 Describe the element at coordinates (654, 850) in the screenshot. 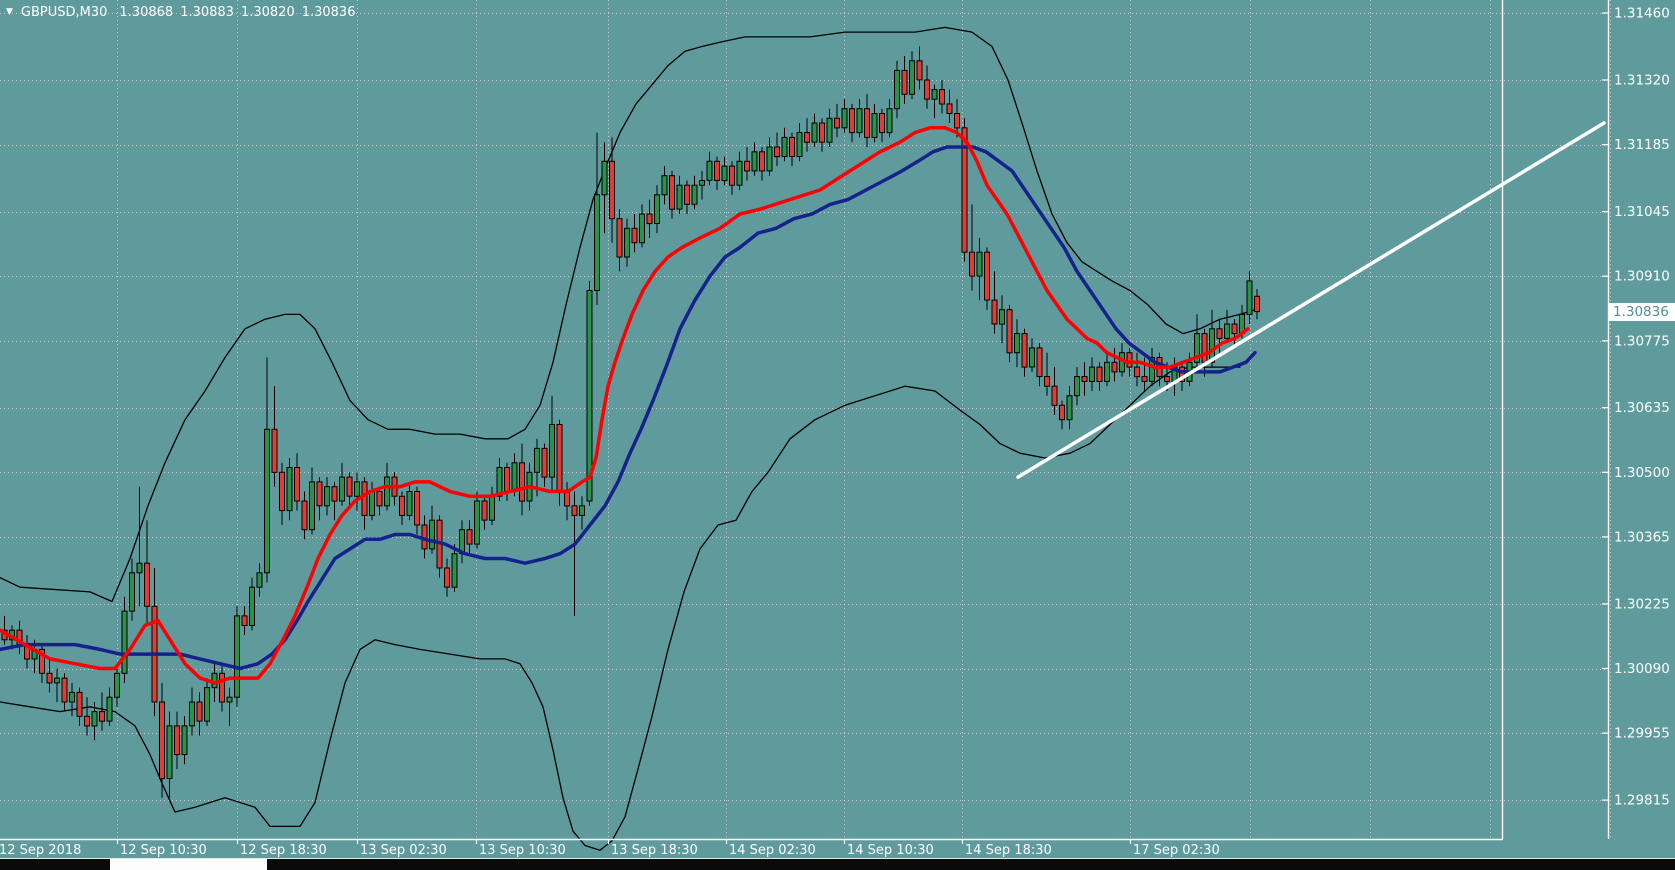

I see `time-axis-label: 13 Sep 18:30` at that location.